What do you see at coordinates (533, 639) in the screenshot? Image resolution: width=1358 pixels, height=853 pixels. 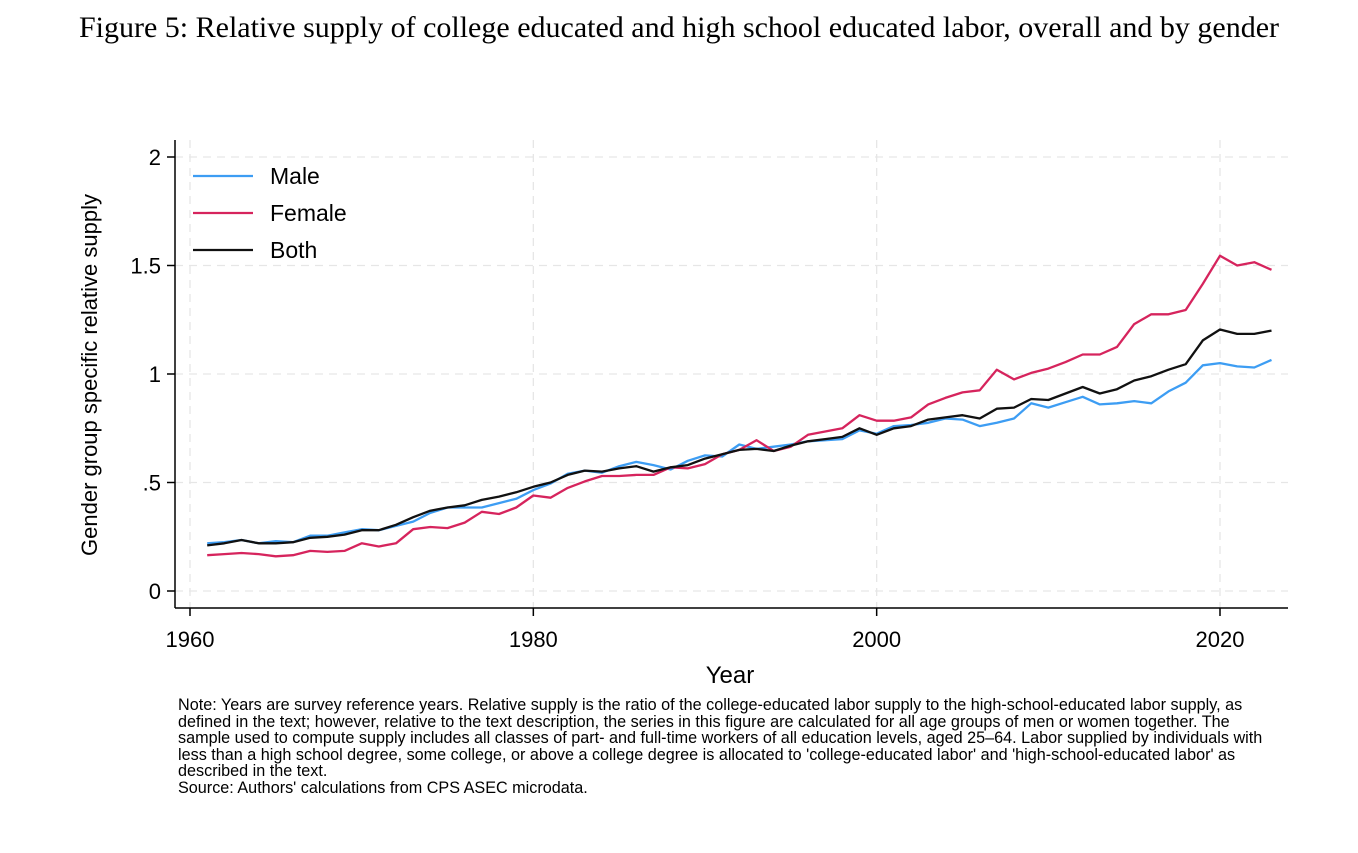 I see `x-tick-label: 1980` at bounding box center [533, 639].